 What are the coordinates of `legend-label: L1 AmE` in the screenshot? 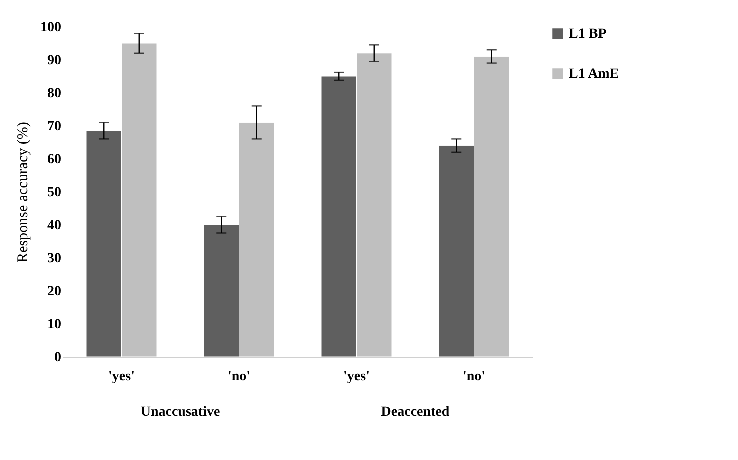 It's located at (594, 74).